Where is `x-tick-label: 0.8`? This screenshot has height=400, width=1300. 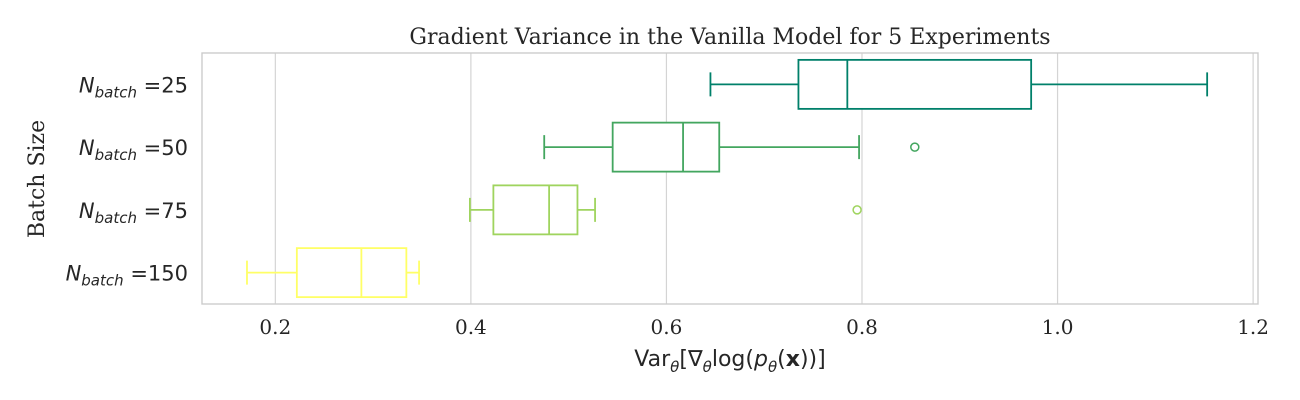 x-tick-label: 0.8 is located at coordinates (862, 327).